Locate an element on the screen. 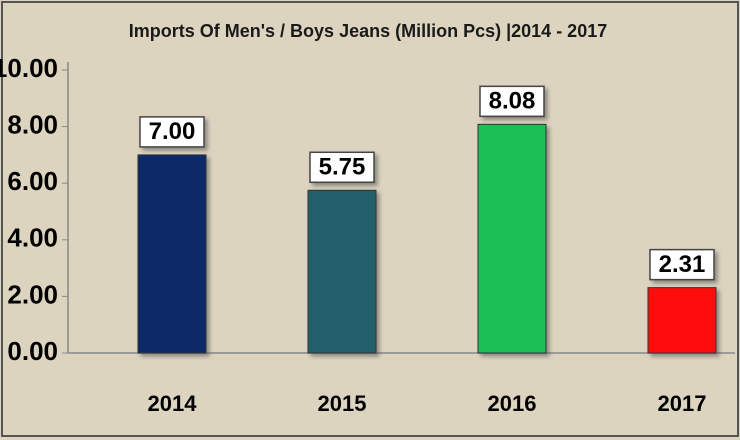 Image resolution: width=740 pixels, height=440 pixels. value-label: 8.08 is located at coordinates (512, 101).